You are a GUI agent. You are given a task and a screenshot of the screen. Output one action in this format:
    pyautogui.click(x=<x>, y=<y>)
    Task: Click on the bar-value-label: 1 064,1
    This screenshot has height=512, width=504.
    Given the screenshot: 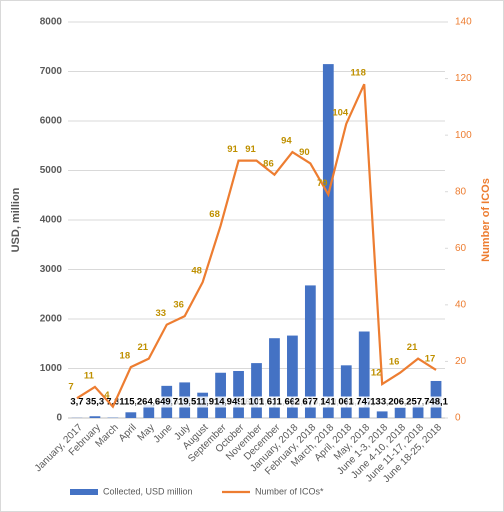 What is the action you would take?
    pyautogui.click(x=346, y=402)
    